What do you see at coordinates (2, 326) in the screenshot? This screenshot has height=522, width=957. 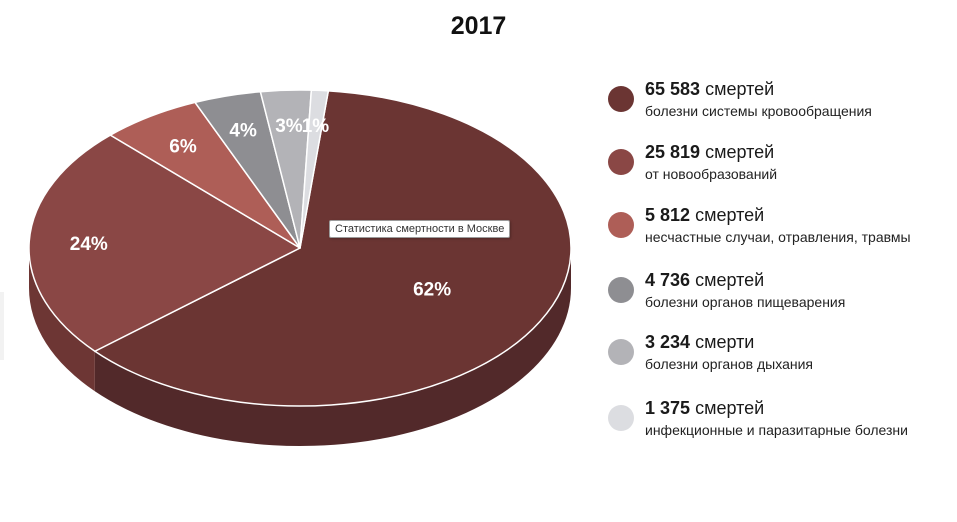 I see `left-edge-strip` at bounding box center [2, 326].